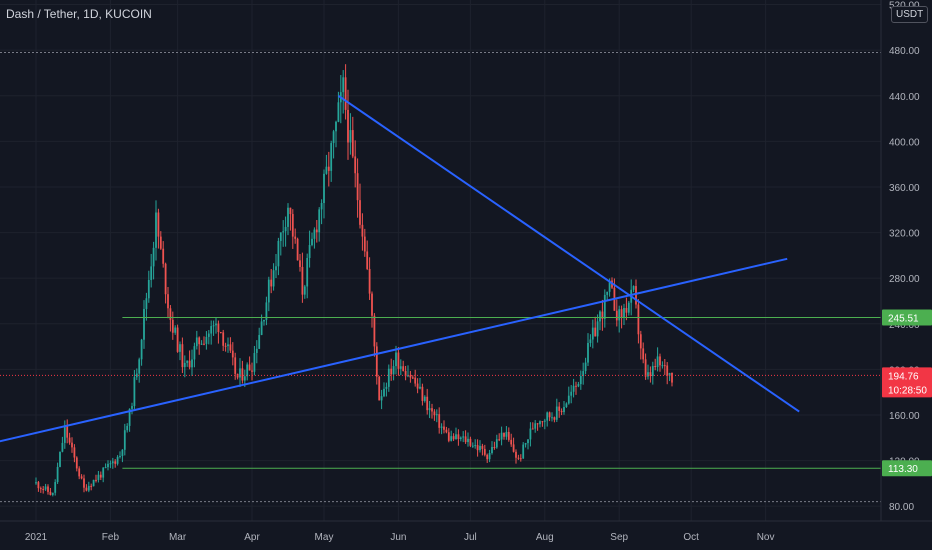  I want to click on price-tick-label: 440.00, so click(904, 97).